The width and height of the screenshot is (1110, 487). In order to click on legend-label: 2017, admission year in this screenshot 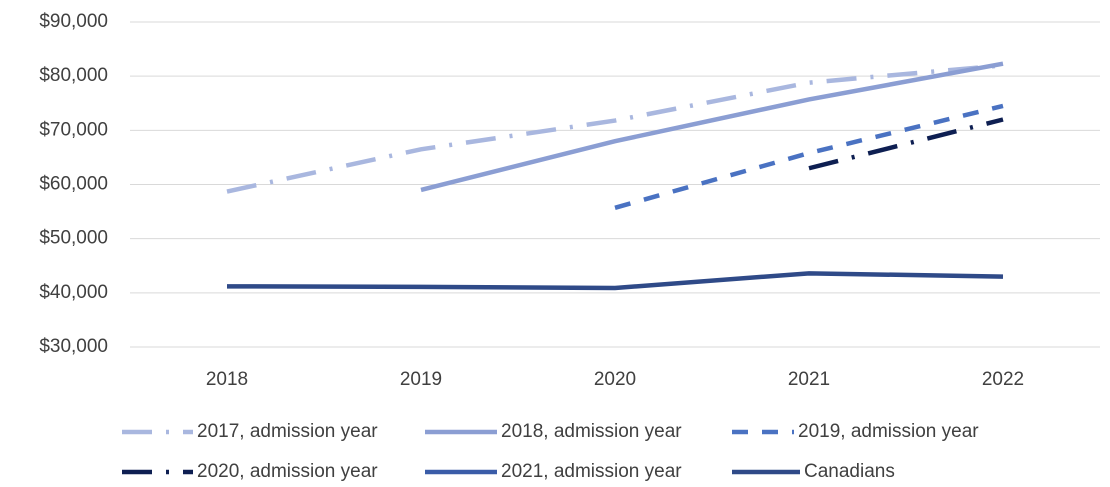, I will do `click(287, 431)`.